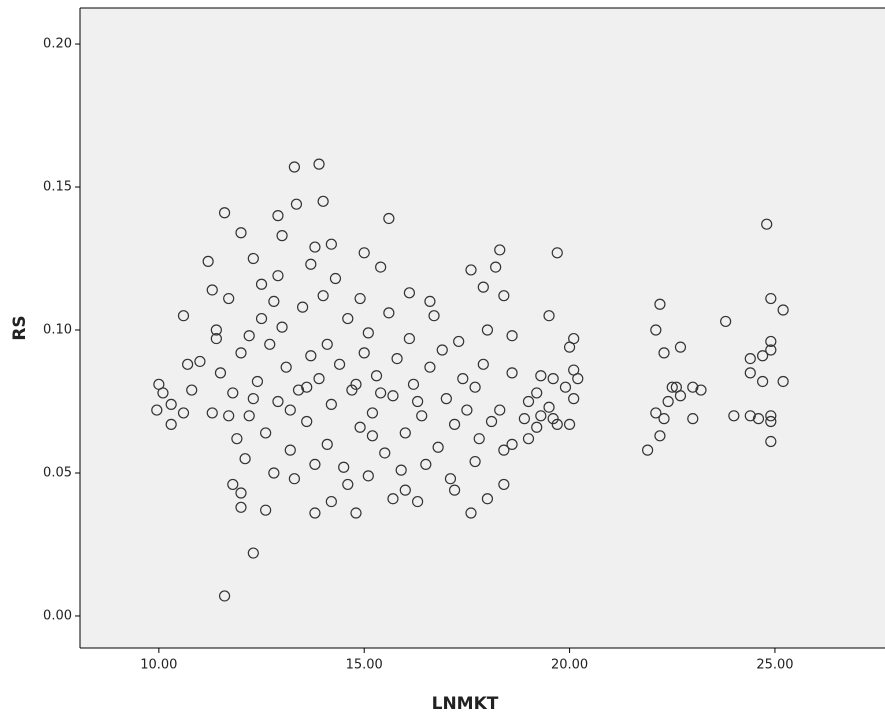 The width and height of the screenshot is (885, 718). I want to click on y-tick-label: 0.20, so click(57, 44).